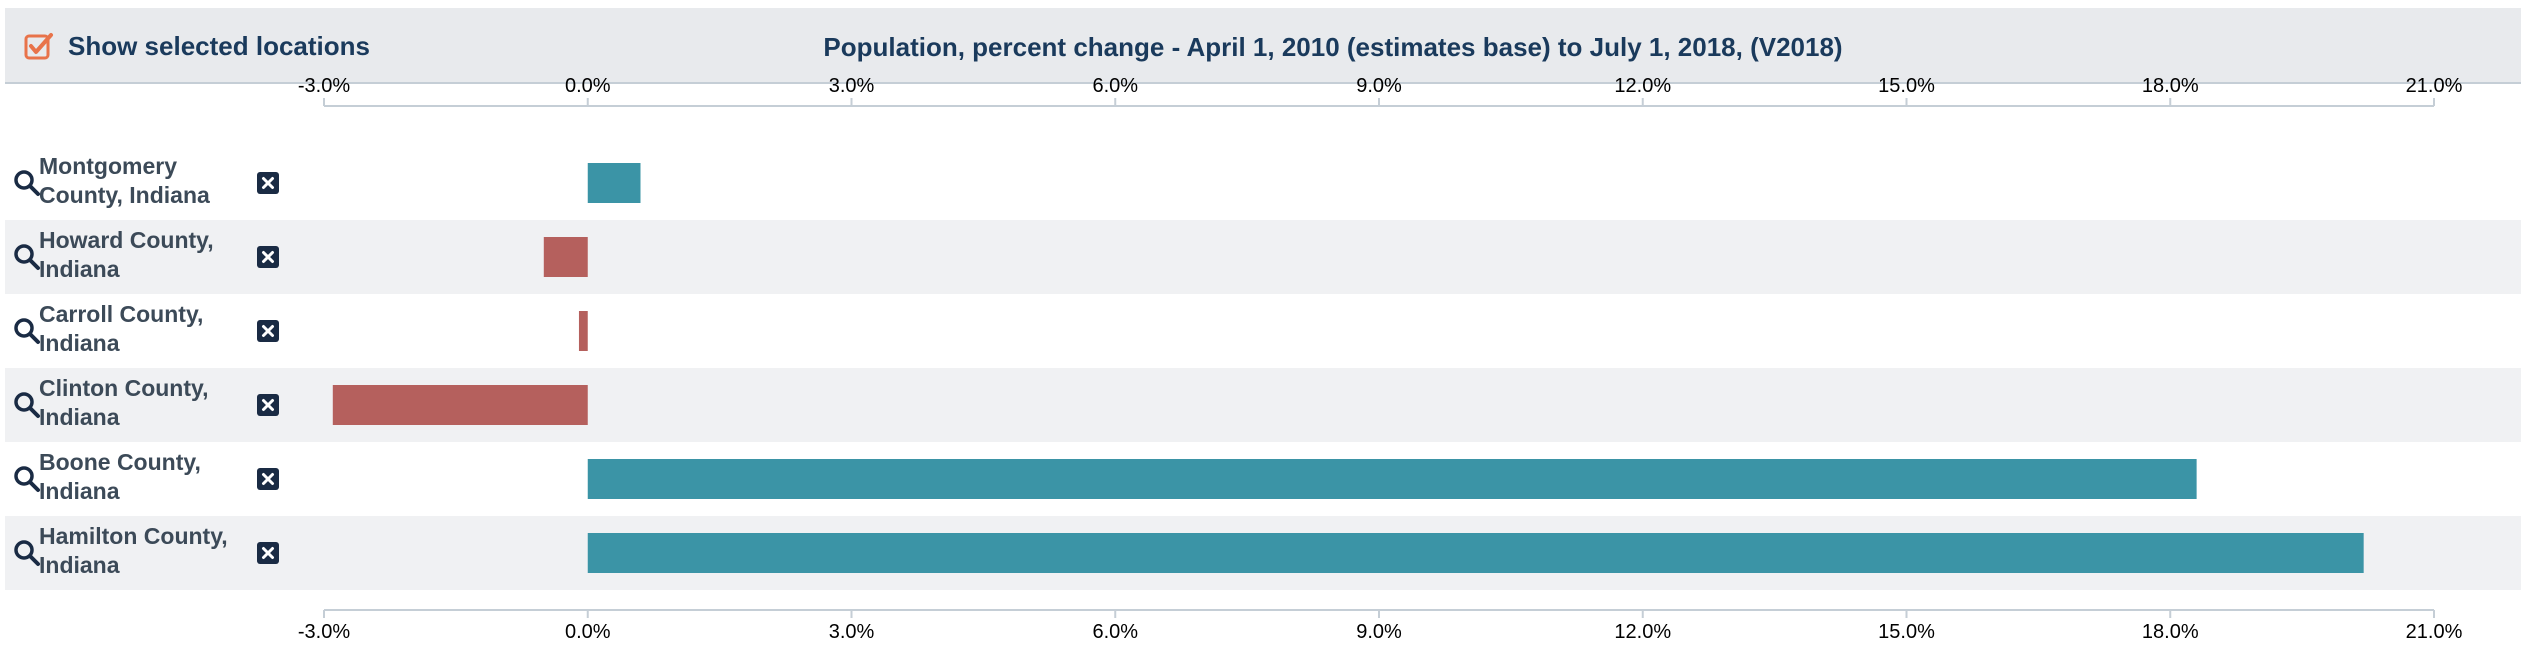 Image resolution: width=2526 pixels, height=670 pixels. What do you see at coordinates (146, 255) in the screenshot?
I see `county-name: Howard County, Indiana` at bounding box center [146, 255].